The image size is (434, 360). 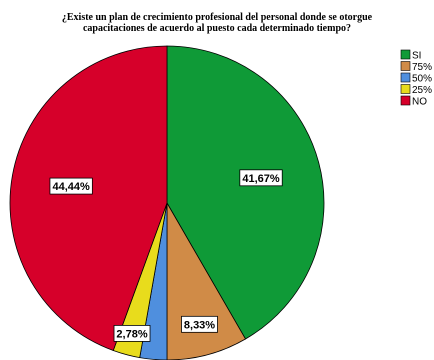 I want to click on legend-item-50pct: 50%, so click(x=416, y=78).